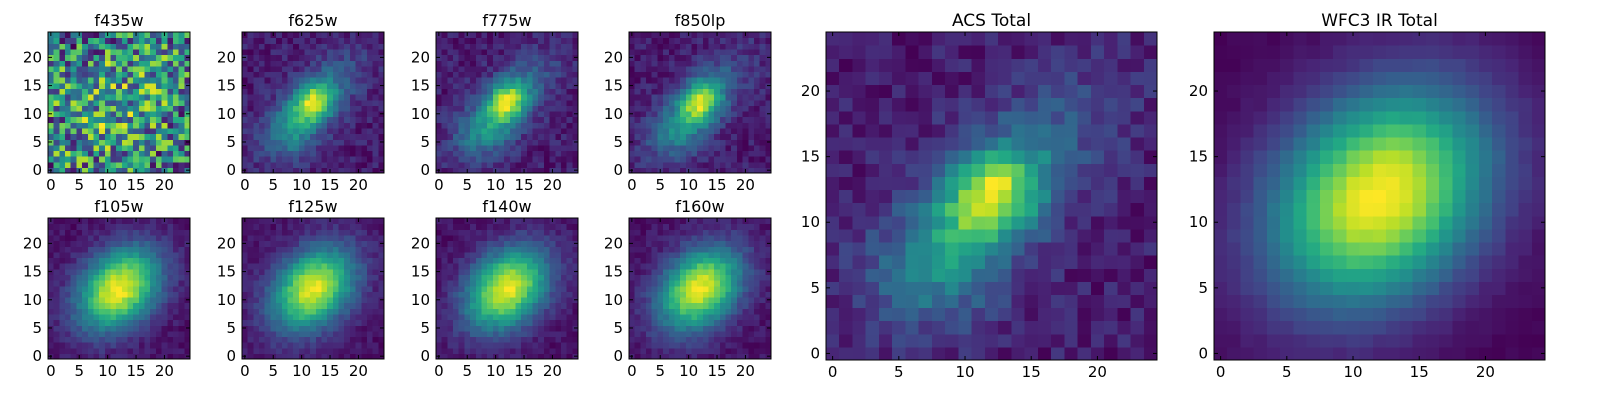 The height and width of the screenshot is (400, 1600). Describe the element at coordinates (1485, 372) in the screenshot. I see `x-tick-label: 20` at that location.